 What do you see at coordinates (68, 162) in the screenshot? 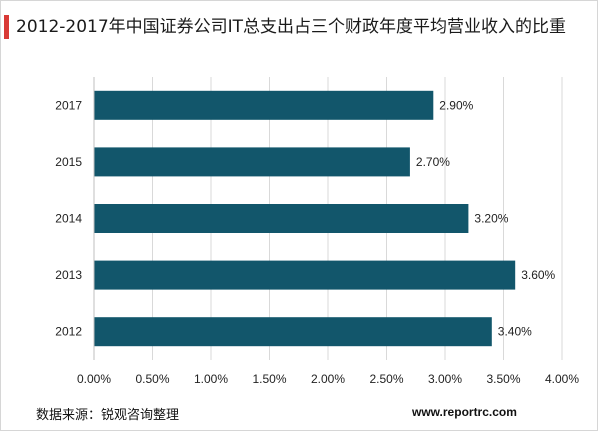
I see `y-tick-label: 2015` at bounding box center [68, 162].